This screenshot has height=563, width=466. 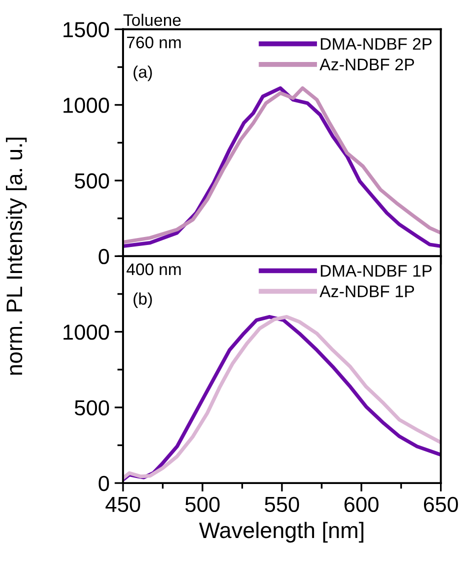 What do you see at coordinates (143, 300) in the screenshot?
I see `annotation: (b)` at bounding box center [143, 300].